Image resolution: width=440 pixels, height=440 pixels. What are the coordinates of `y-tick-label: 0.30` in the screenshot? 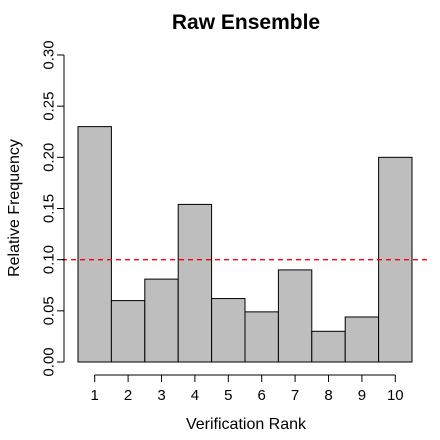 It's located at (48, 54).